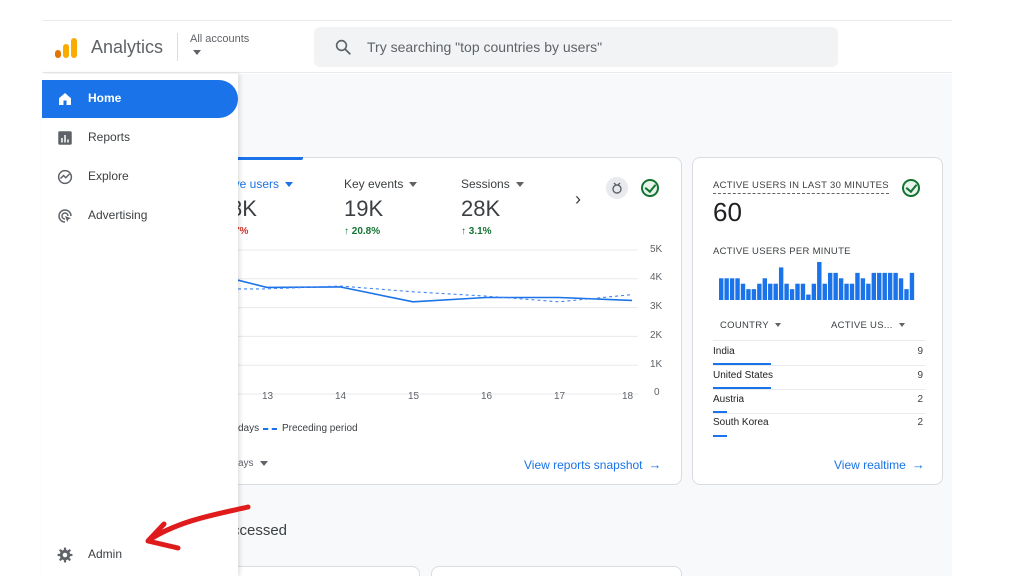 The width and height of the screenshot is (1024, 576). What do you see at coordinates (66, 48) in the screenshot?
I see `analytics-logo-icon` at bounding box center [66, 48].